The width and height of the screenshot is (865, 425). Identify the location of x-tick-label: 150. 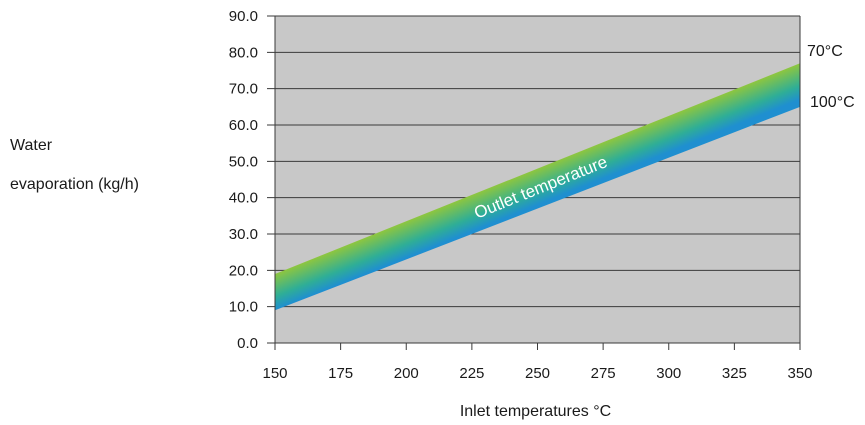
(274, 373).